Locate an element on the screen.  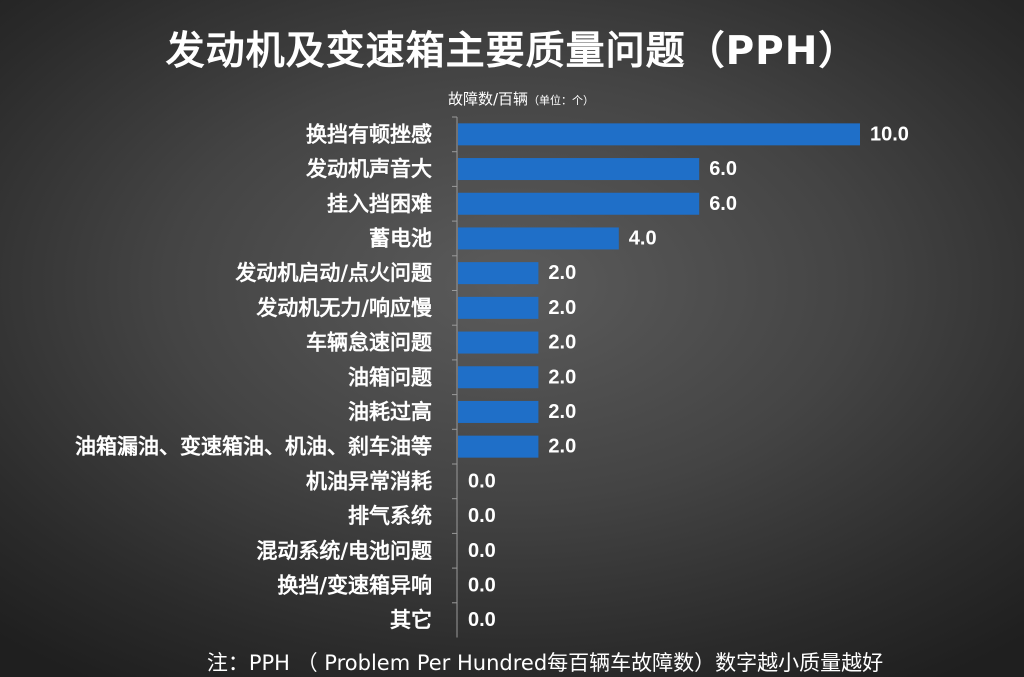
category-label: 其它 is located at coordinates (411, 620).